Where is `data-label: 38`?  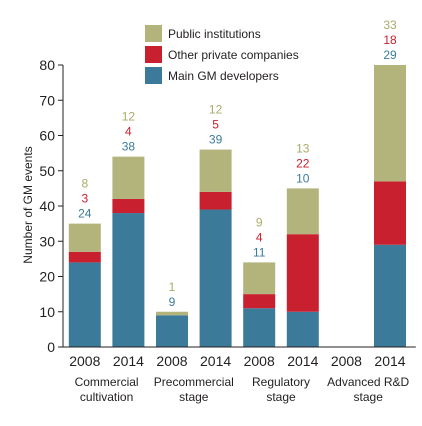 data-label: 38 is located at coordinates (129, 147).